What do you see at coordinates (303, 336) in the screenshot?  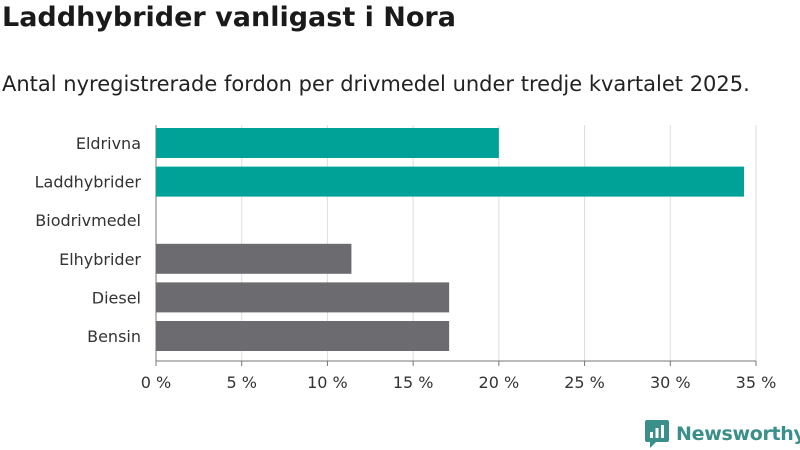 I see `bar-bensin` at bounding box center [303, 336].